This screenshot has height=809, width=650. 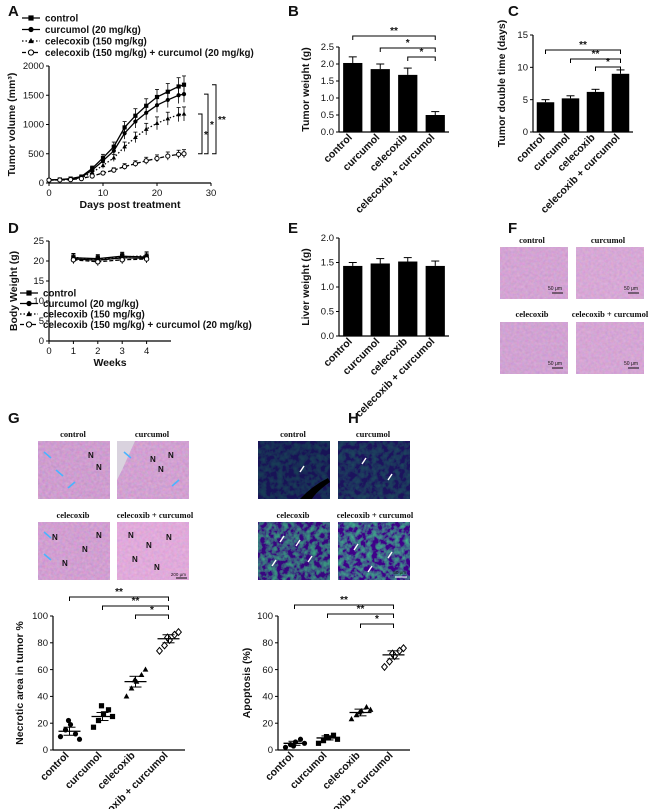 What do you see at coordinates (94, 315) in the screenshot?
I see `legend-label: celecoxib (150 mg/kg)` at bounding box center [94, 315].